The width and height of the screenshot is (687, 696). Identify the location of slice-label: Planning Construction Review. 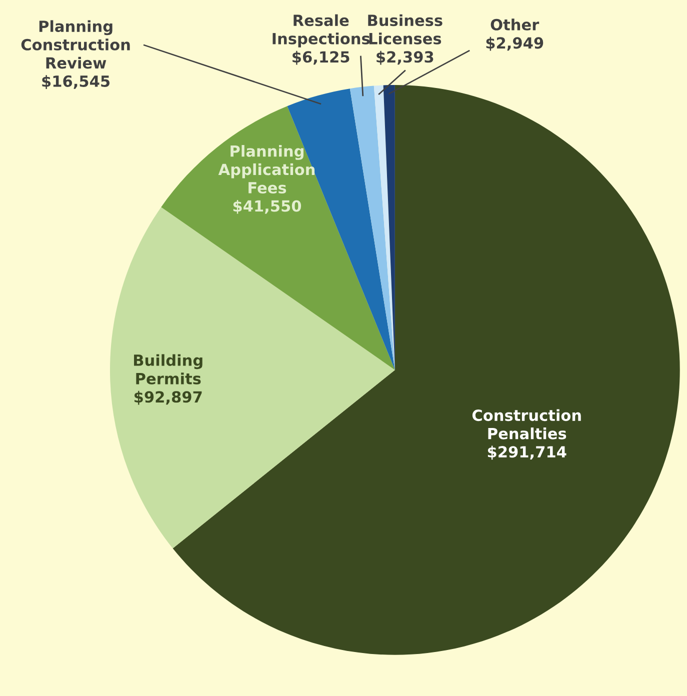
(75, 44).